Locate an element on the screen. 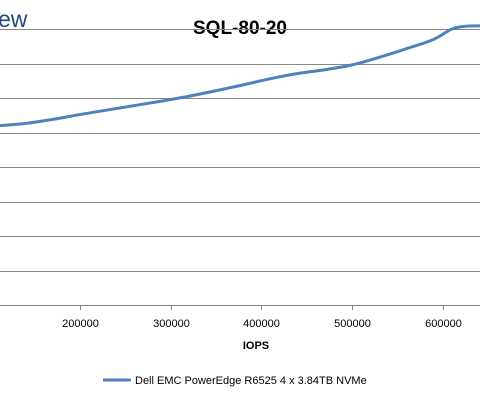  x-tick-label-4: 500000 is located at coordinates (352, 324).